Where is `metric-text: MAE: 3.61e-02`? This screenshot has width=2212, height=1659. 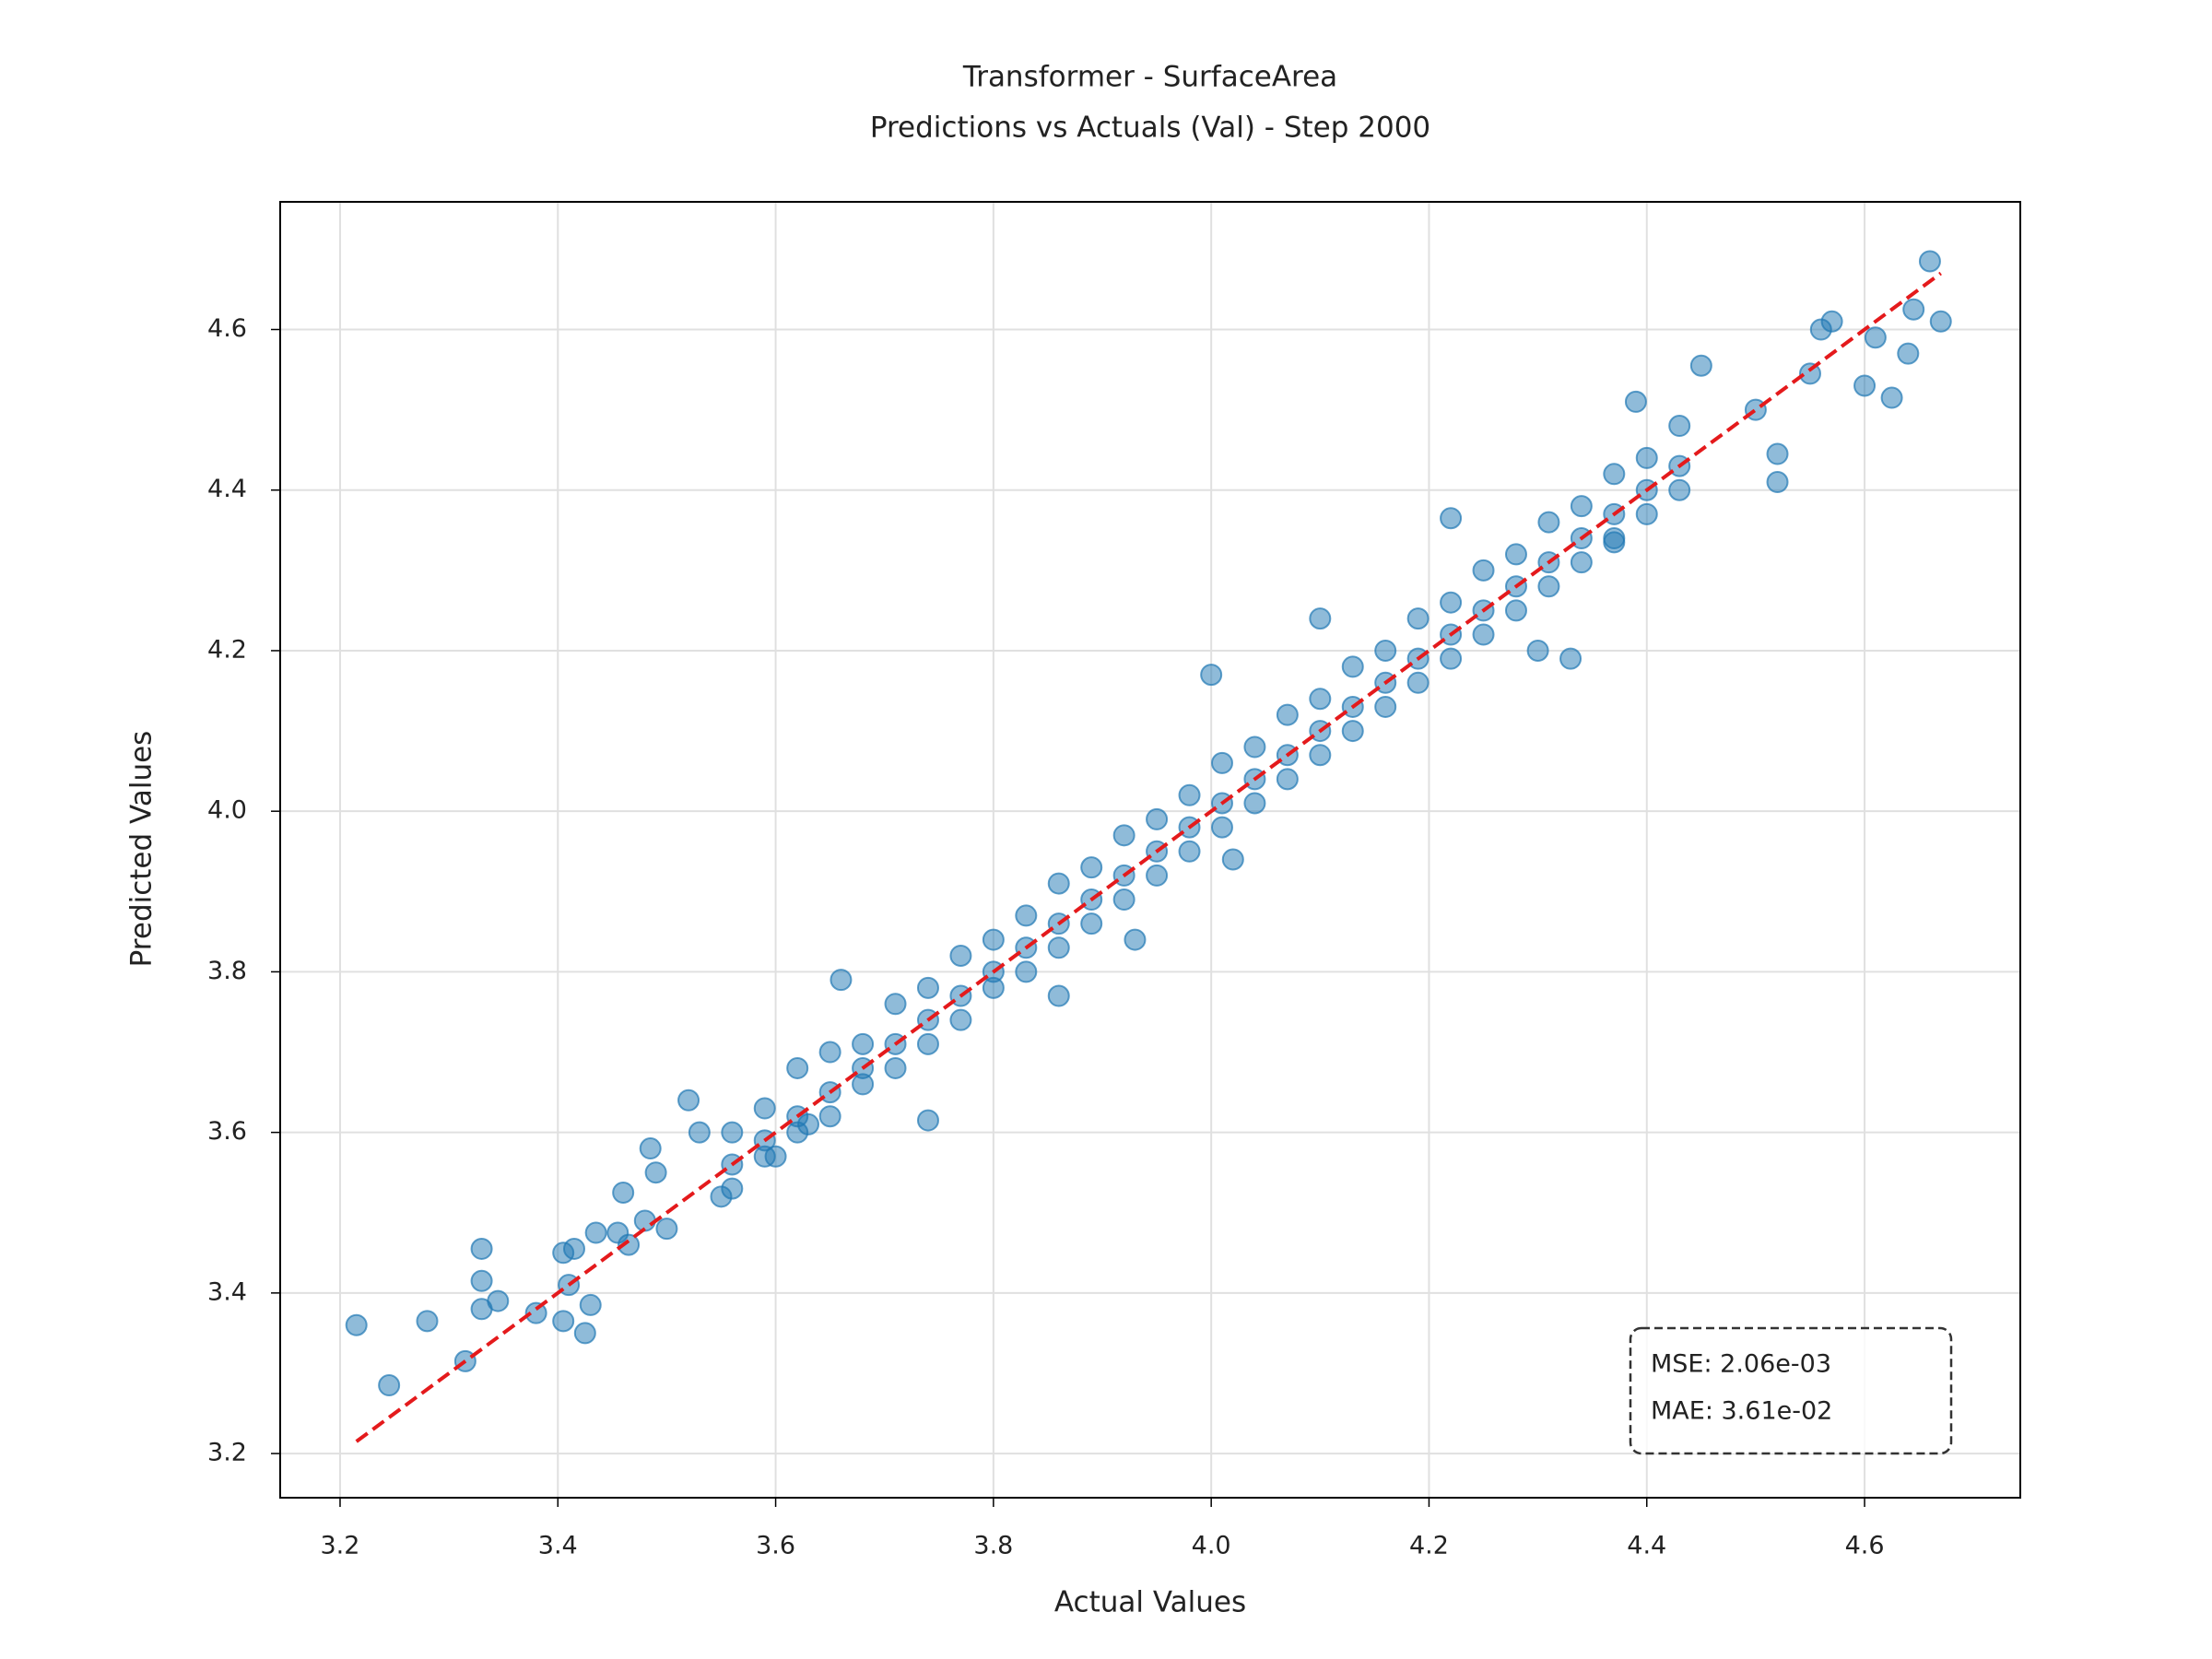 metric-text: MAE: 3.61e-02 is located at coordinates (1741, 1411).